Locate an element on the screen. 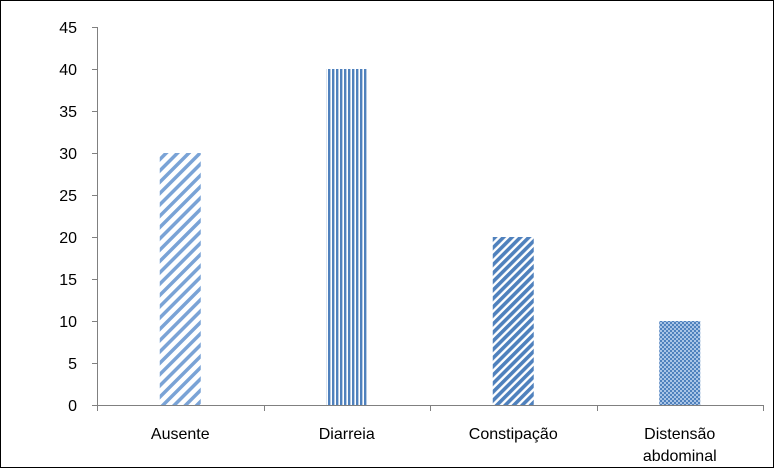  x-category-label-line: Diarreia is located at coordinates (347, 434).